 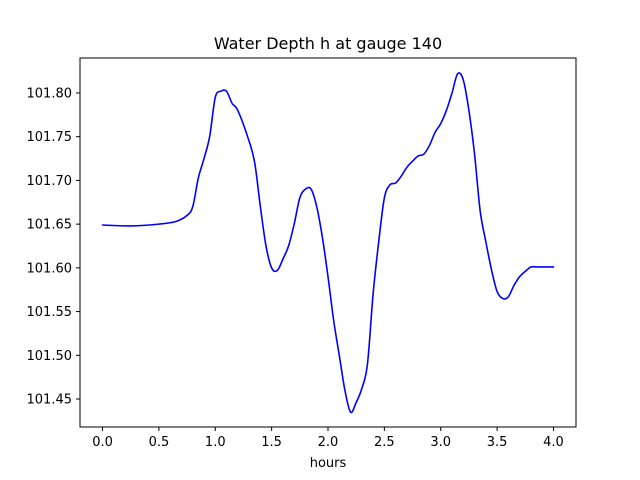 What do you see at coordinates (384, 442) in the screenshot?
I see `x-tick-label: 2.5` at bounding box center [384, 442].